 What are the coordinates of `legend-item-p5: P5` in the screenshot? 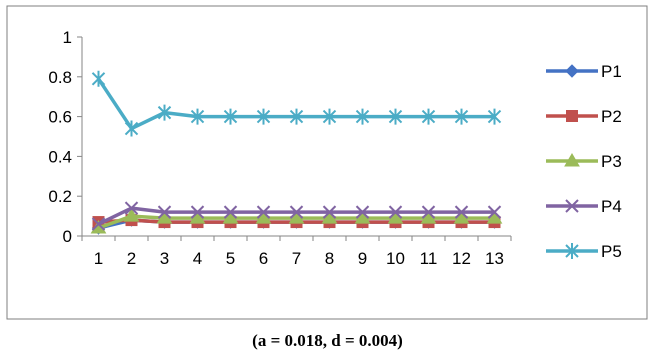 It's located at (584, 251).